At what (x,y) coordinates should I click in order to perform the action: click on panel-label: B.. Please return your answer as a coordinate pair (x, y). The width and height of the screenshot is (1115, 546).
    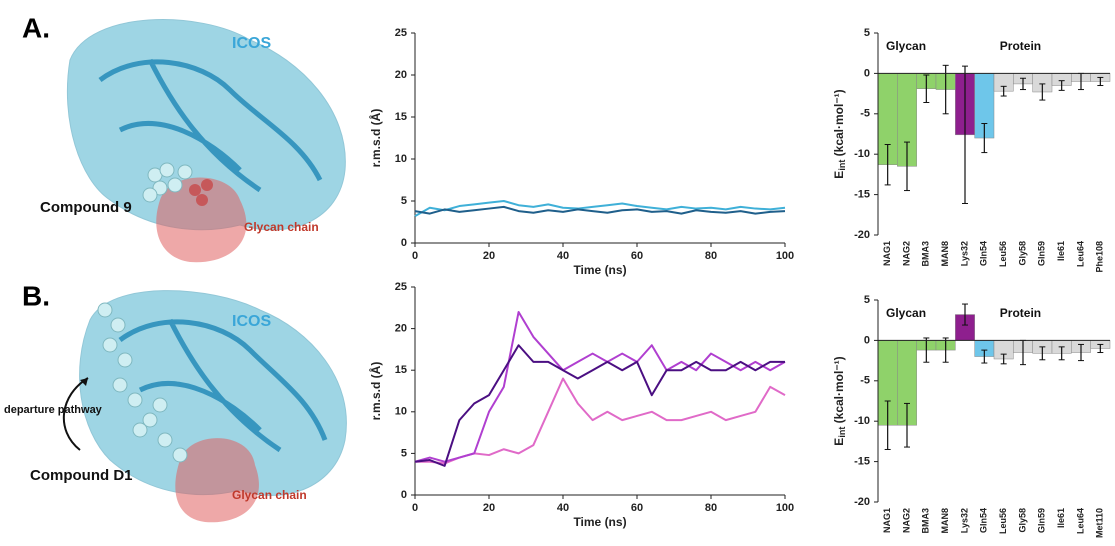
    Looking at the image, I should click on (36, 295).